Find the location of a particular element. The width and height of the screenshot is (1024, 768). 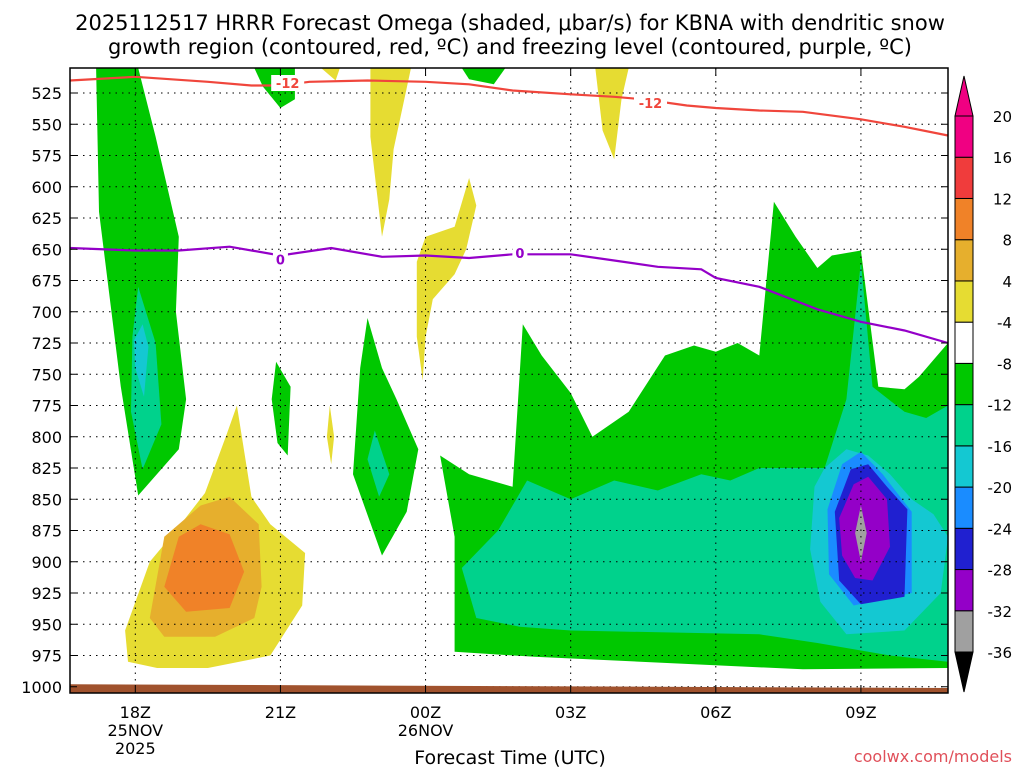

y-tick-label: 875 is located at coordinates (46, 531).